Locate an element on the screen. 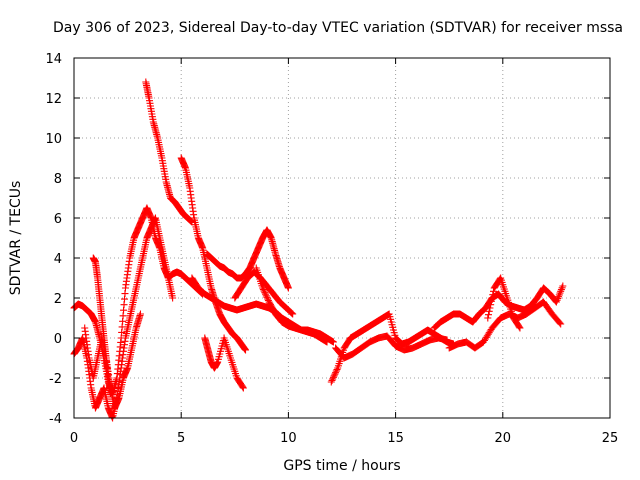 The width and height of the screenshot is (640, 480). y-tick-label: 12 is located at coordinates (53, 99).